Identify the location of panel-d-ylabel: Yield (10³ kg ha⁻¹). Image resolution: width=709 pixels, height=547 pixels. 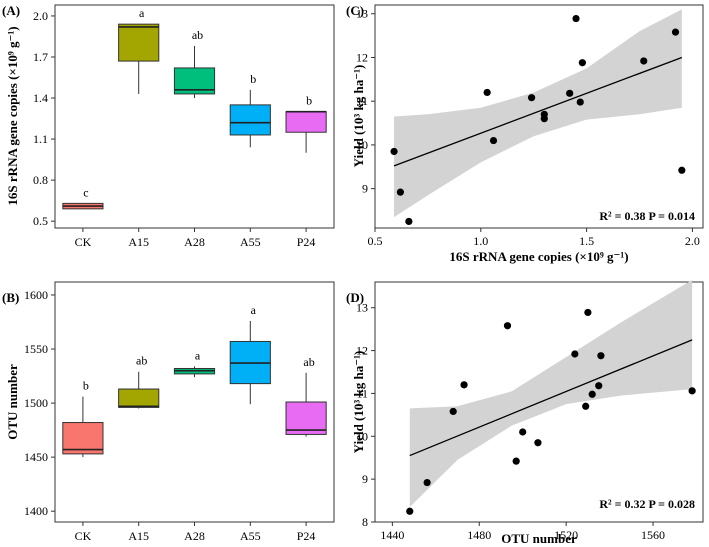
(358, 402).